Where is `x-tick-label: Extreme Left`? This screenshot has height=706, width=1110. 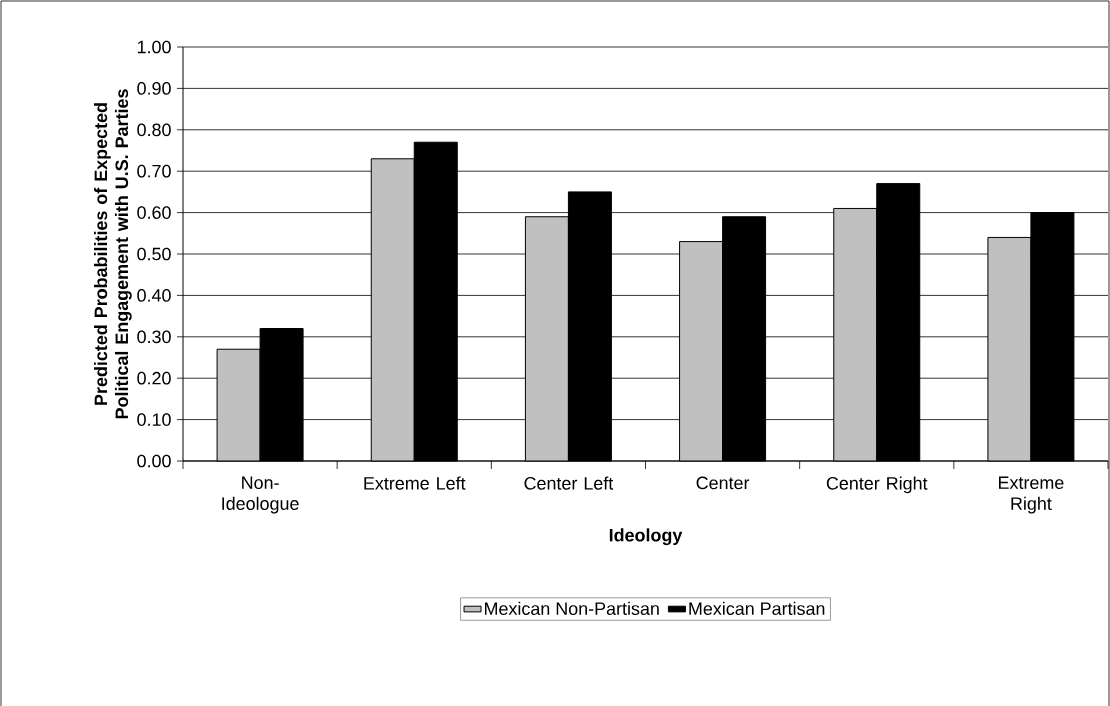 x-tick-label: Extreme Left is located at coordinates (415, 483).